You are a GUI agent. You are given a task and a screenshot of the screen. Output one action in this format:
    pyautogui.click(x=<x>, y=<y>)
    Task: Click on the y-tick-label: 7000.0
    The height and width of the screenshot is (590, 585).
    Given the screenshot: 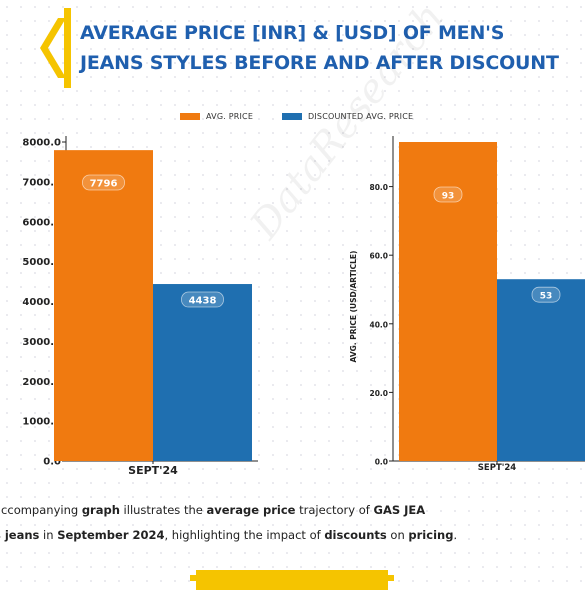 What is the action you would take?
    pyautogui.click(x=41, y=182)
    